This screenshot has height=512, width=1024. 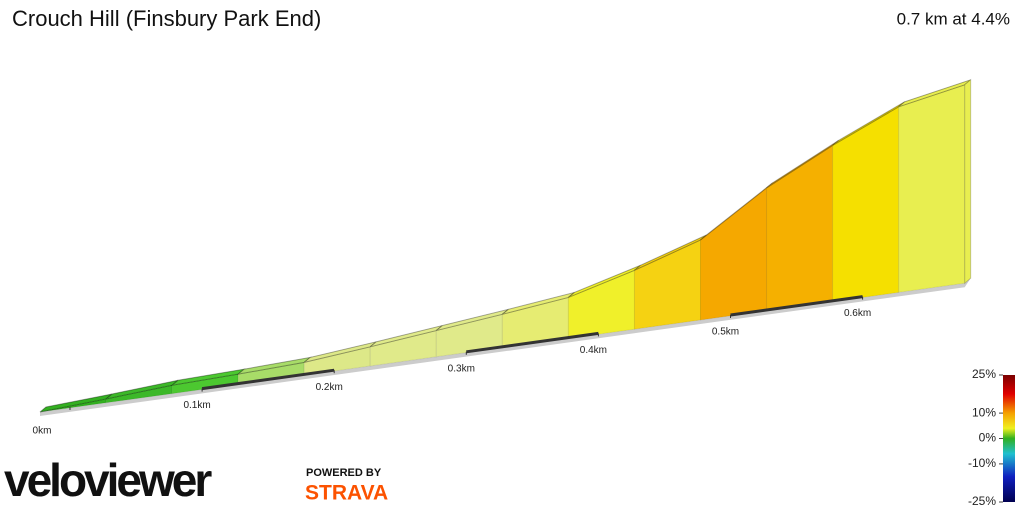 What do you see at coordinates (42, 431) in the screenshot?
I see `x-tick-label: 0km` at bounding box center [42, 431].